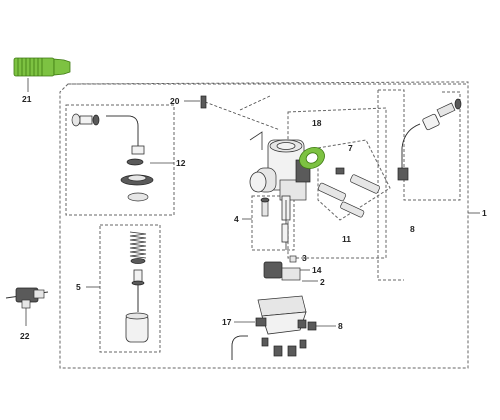  What do you see at coordinates (274, 220) in the screenshot?
I see `group-4-parts` at bounding box center [274, 220].